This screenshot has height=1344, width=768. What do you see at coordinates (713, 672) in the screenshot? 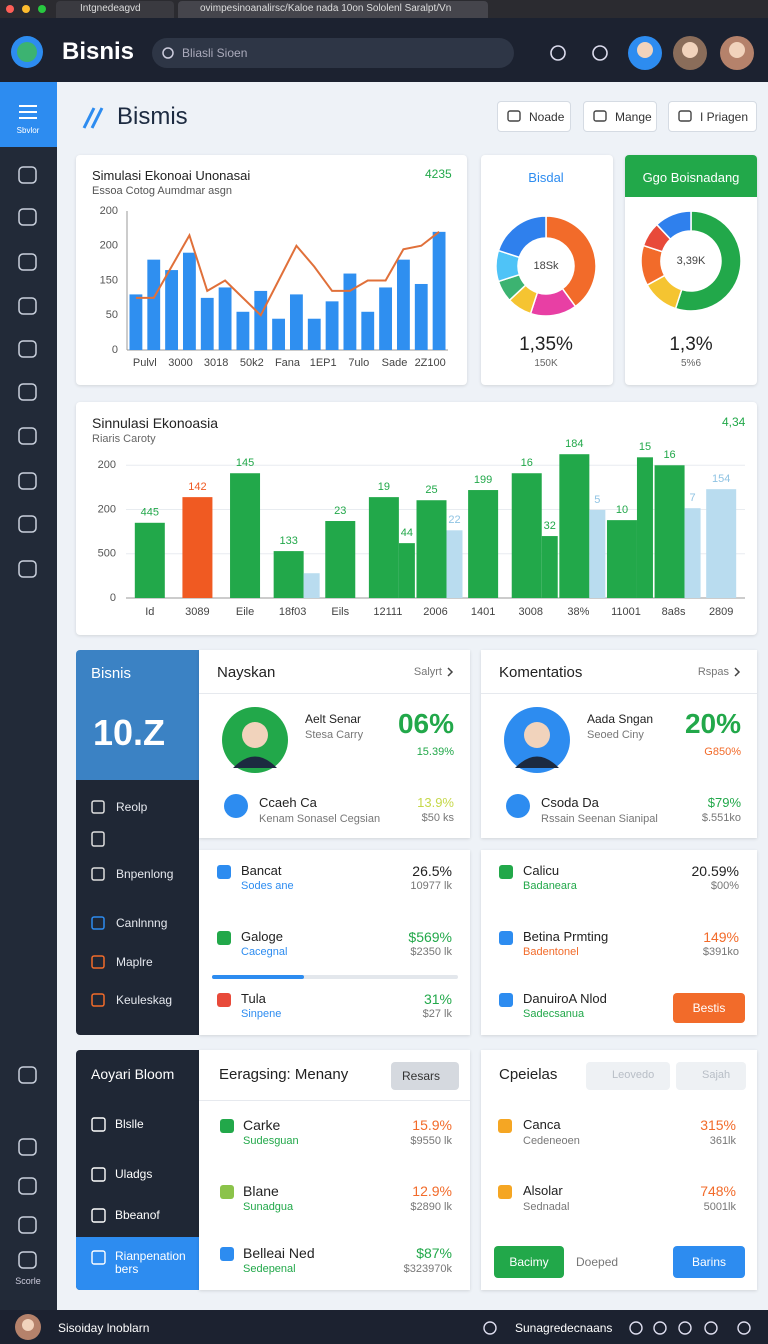
I see `card-link: Rspas` at bounding box center [713, 672].